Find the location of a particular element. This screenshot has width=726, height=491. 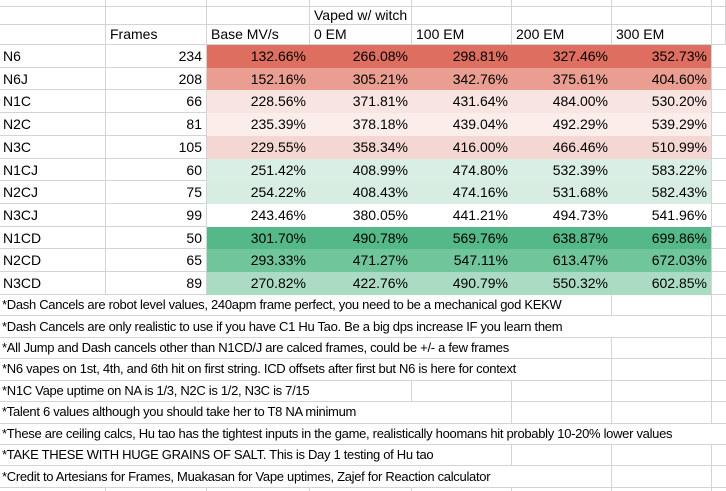

value-cell-0em: 378.18% is located at coordinates (380, 124).